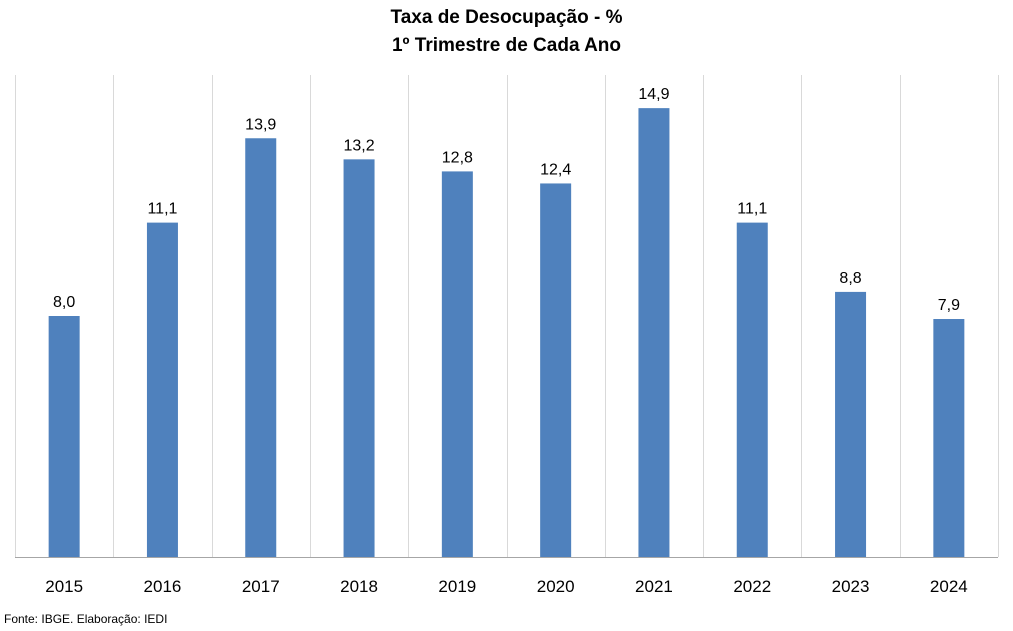  What do you see at coordinates (654, 586) in the screenshot?
I see `x-tick-label: 2021` at bounding box center [654, 586].